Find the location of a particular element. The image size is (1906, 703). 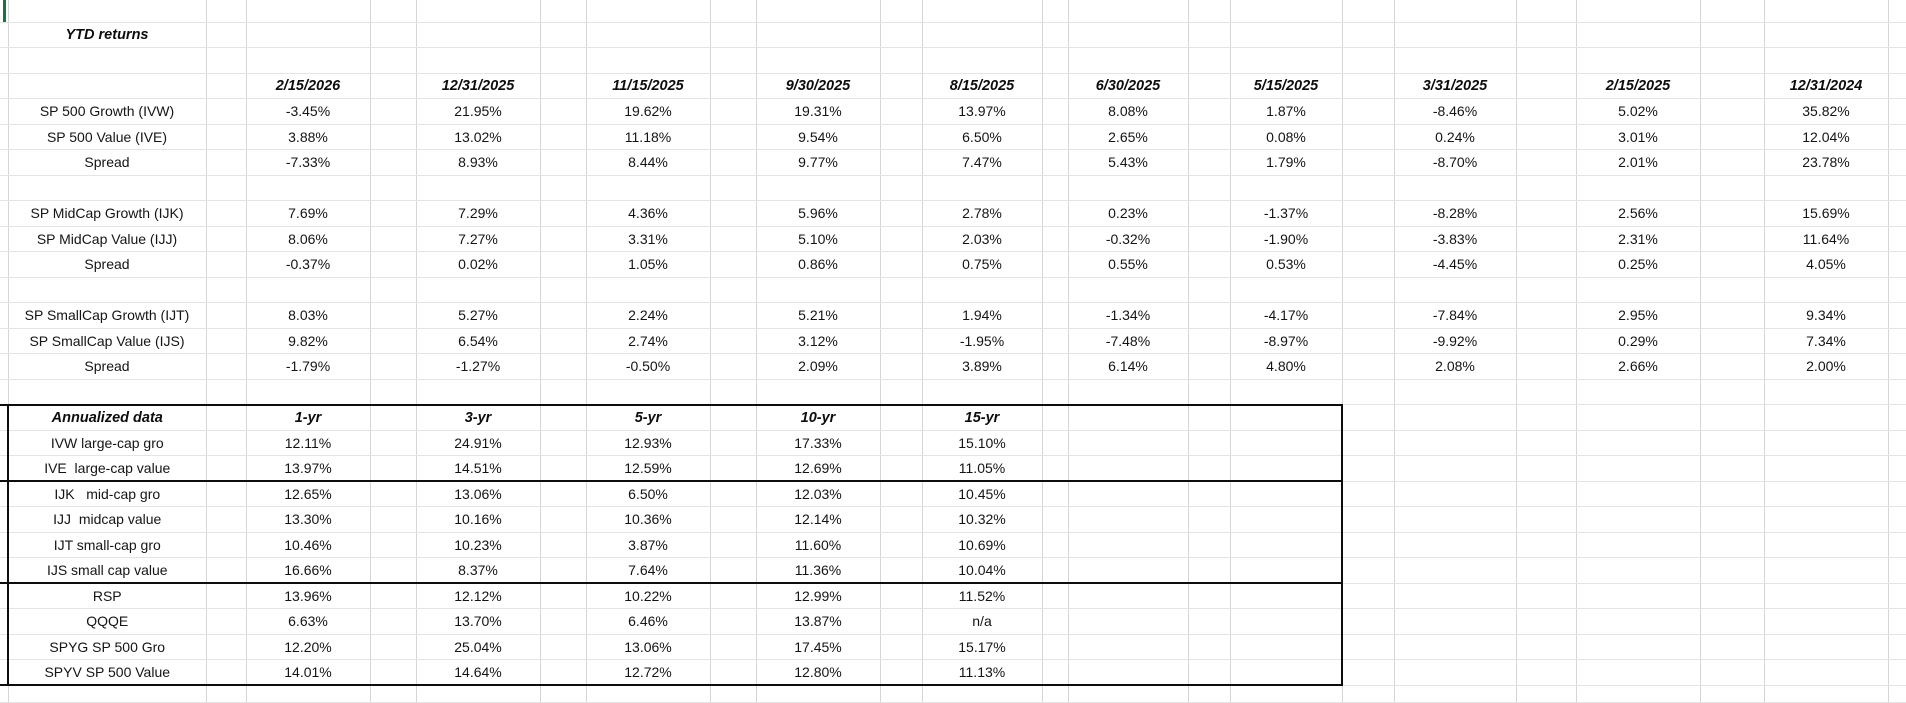

cell: -7.48% is located at coordinates (1128, 341).